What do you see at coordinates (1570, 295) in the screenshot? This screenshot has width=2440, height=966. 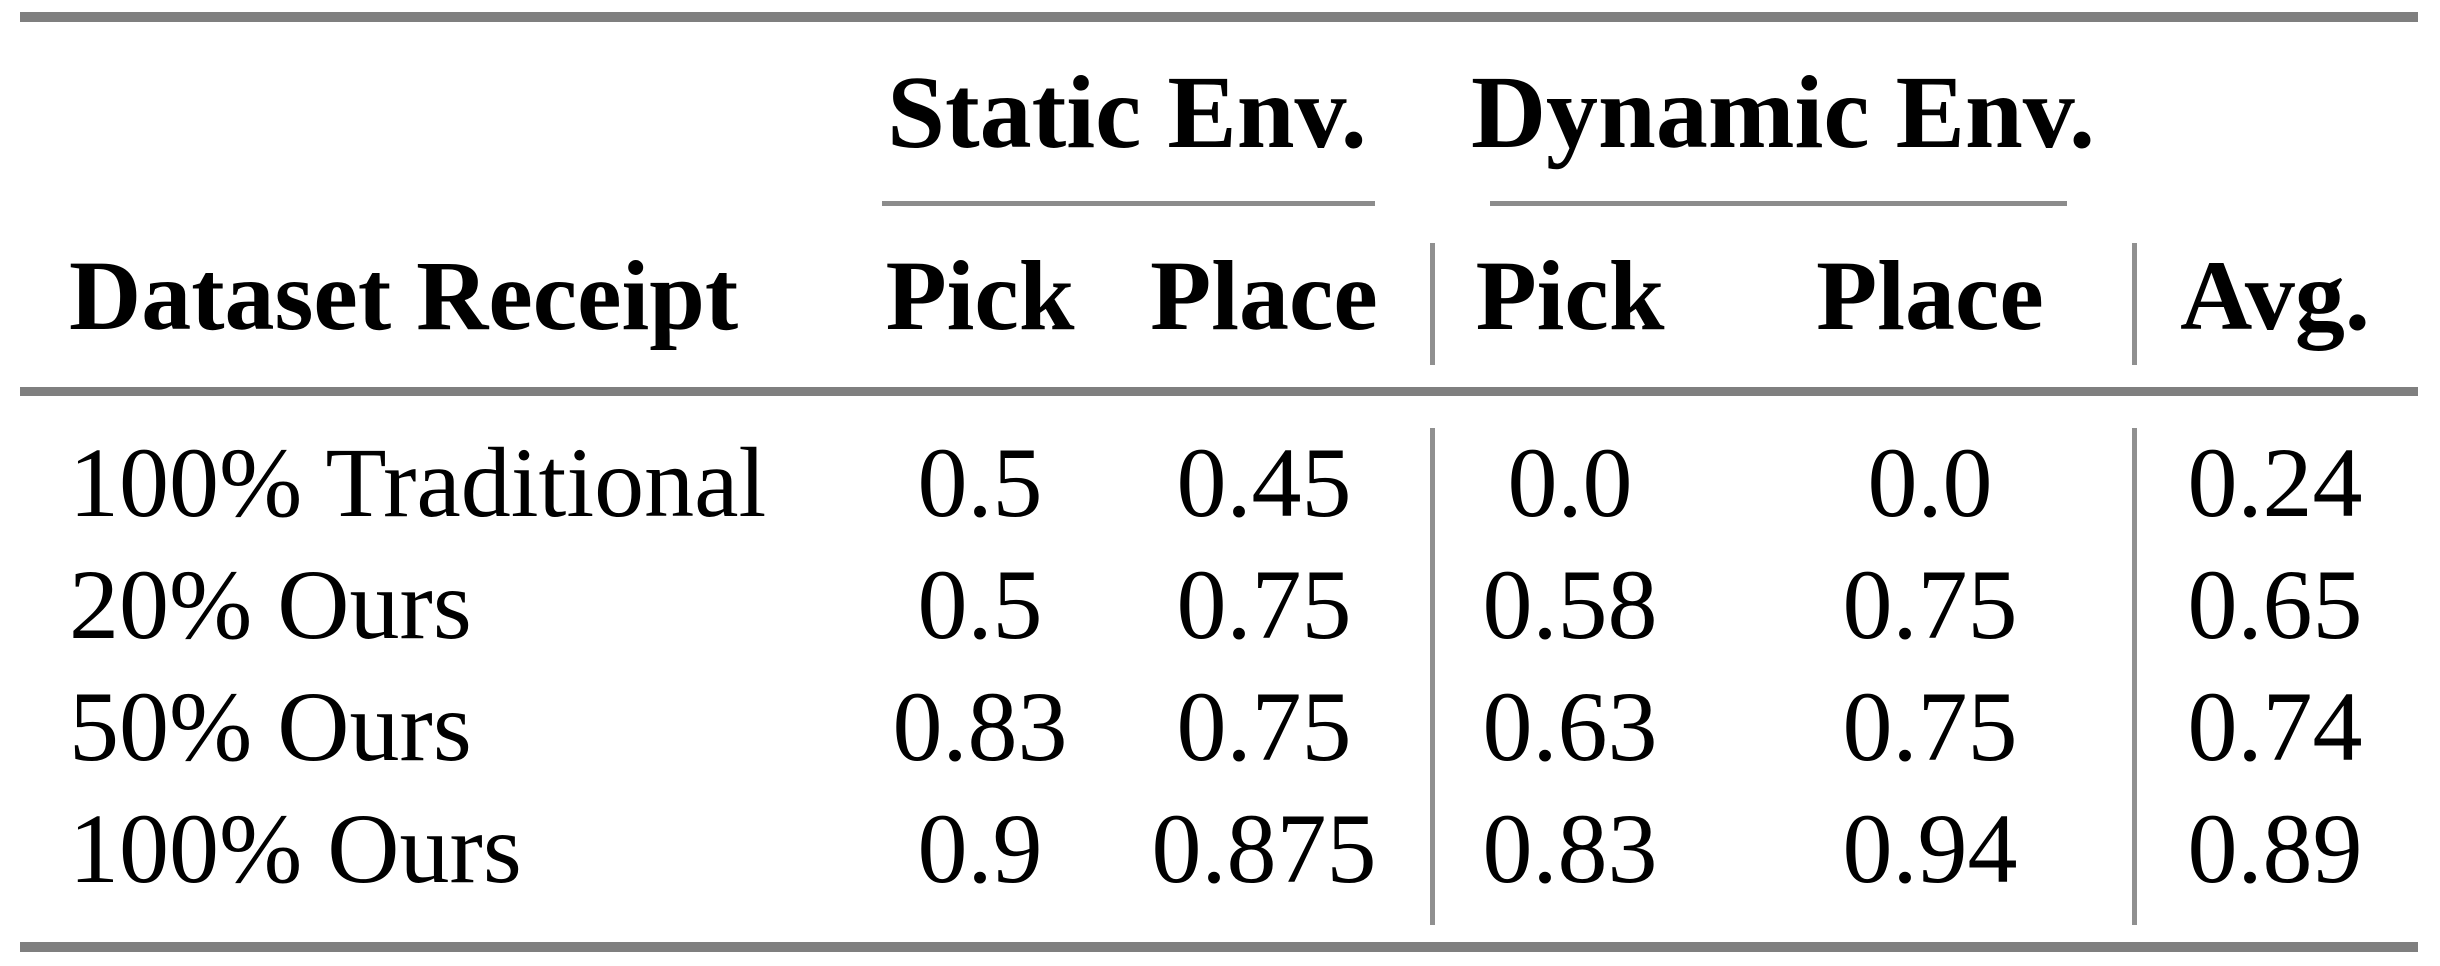 I see `column-header-dynamic-pick: Pick` at bounding box center [1570, 295].